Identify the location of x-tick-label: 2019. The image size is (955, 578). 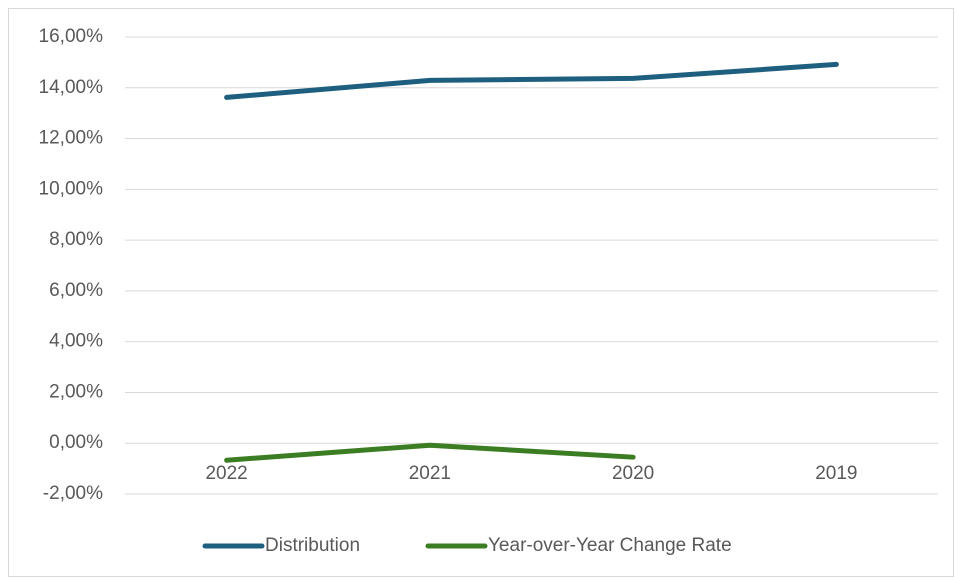
(836, 473).